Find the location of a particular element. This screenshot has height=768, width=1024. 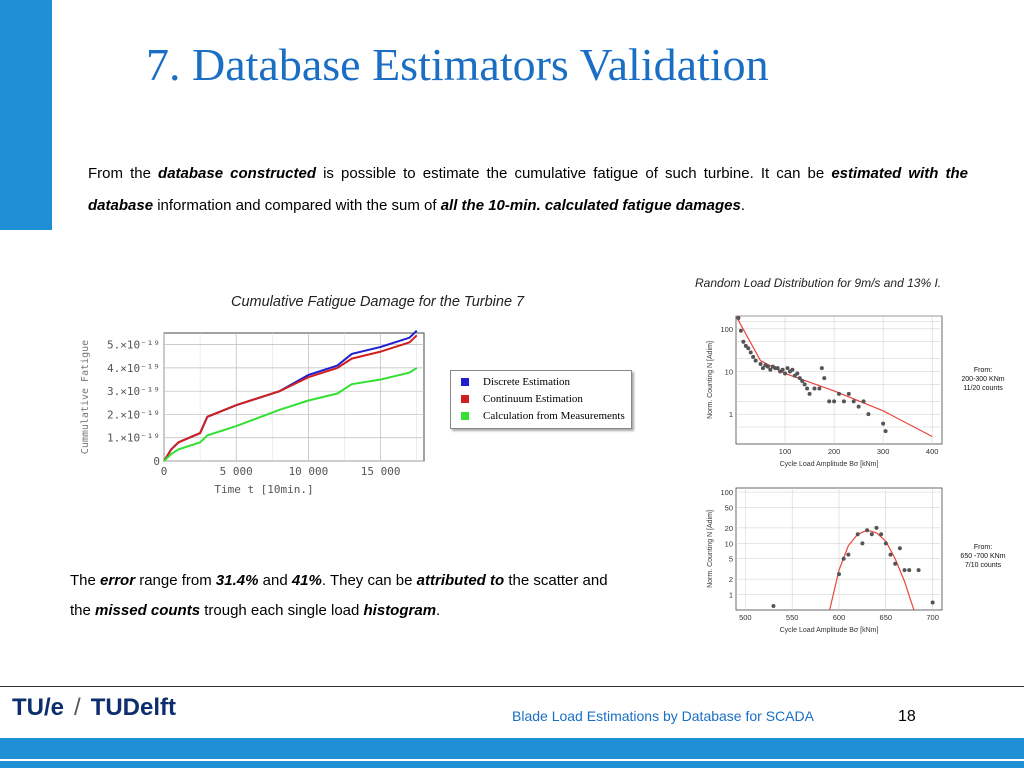

plot-frame is located at coordinates (839, 380).